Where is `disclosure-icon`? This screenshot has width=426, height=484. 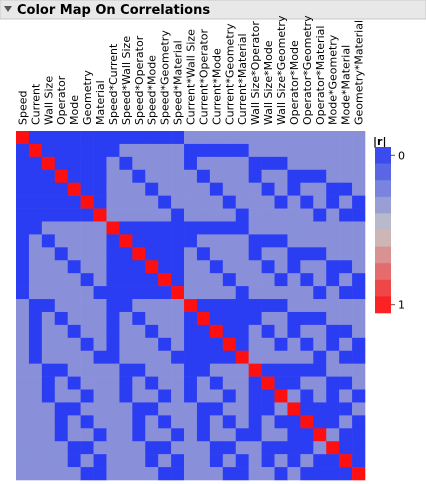 disclosure-icon is located at coordinates (8, 9).